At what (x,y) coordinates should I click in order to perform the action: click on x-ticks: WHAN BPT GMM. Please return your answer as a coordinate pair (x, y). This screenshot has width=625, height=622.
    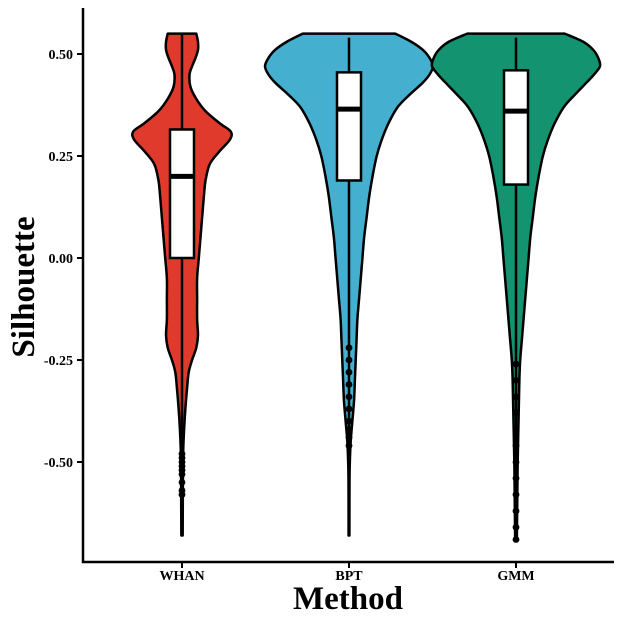
    Looking at the image, I should click on (347, 573).